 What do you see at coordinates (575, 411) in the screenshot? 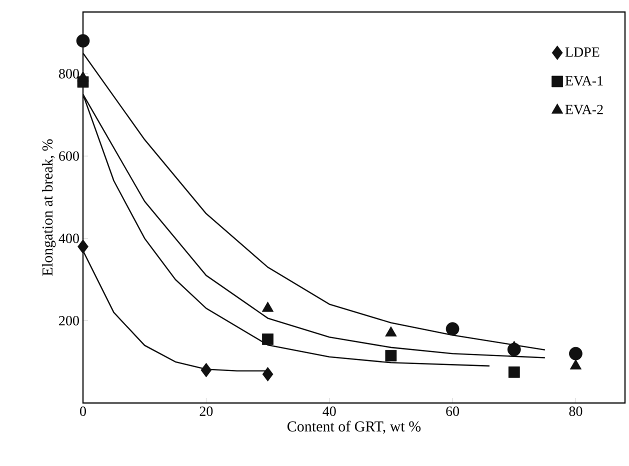
I see `x-tick-label: 80` at bounding box center [575, 411].